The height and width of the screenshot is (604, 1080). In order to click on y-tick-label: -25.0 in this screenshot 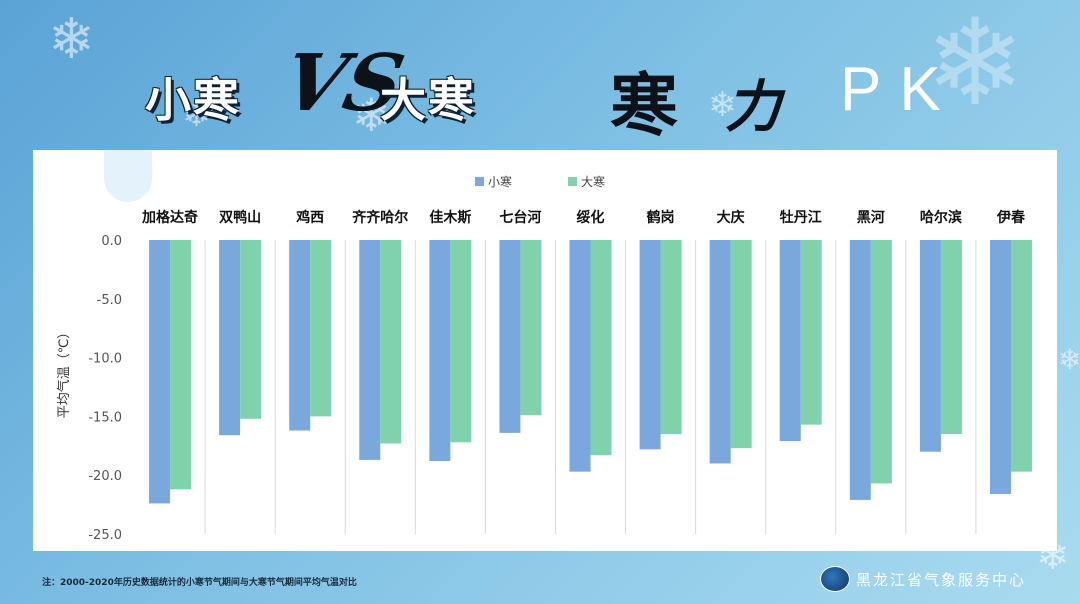, I will do `click(105, 535)`.